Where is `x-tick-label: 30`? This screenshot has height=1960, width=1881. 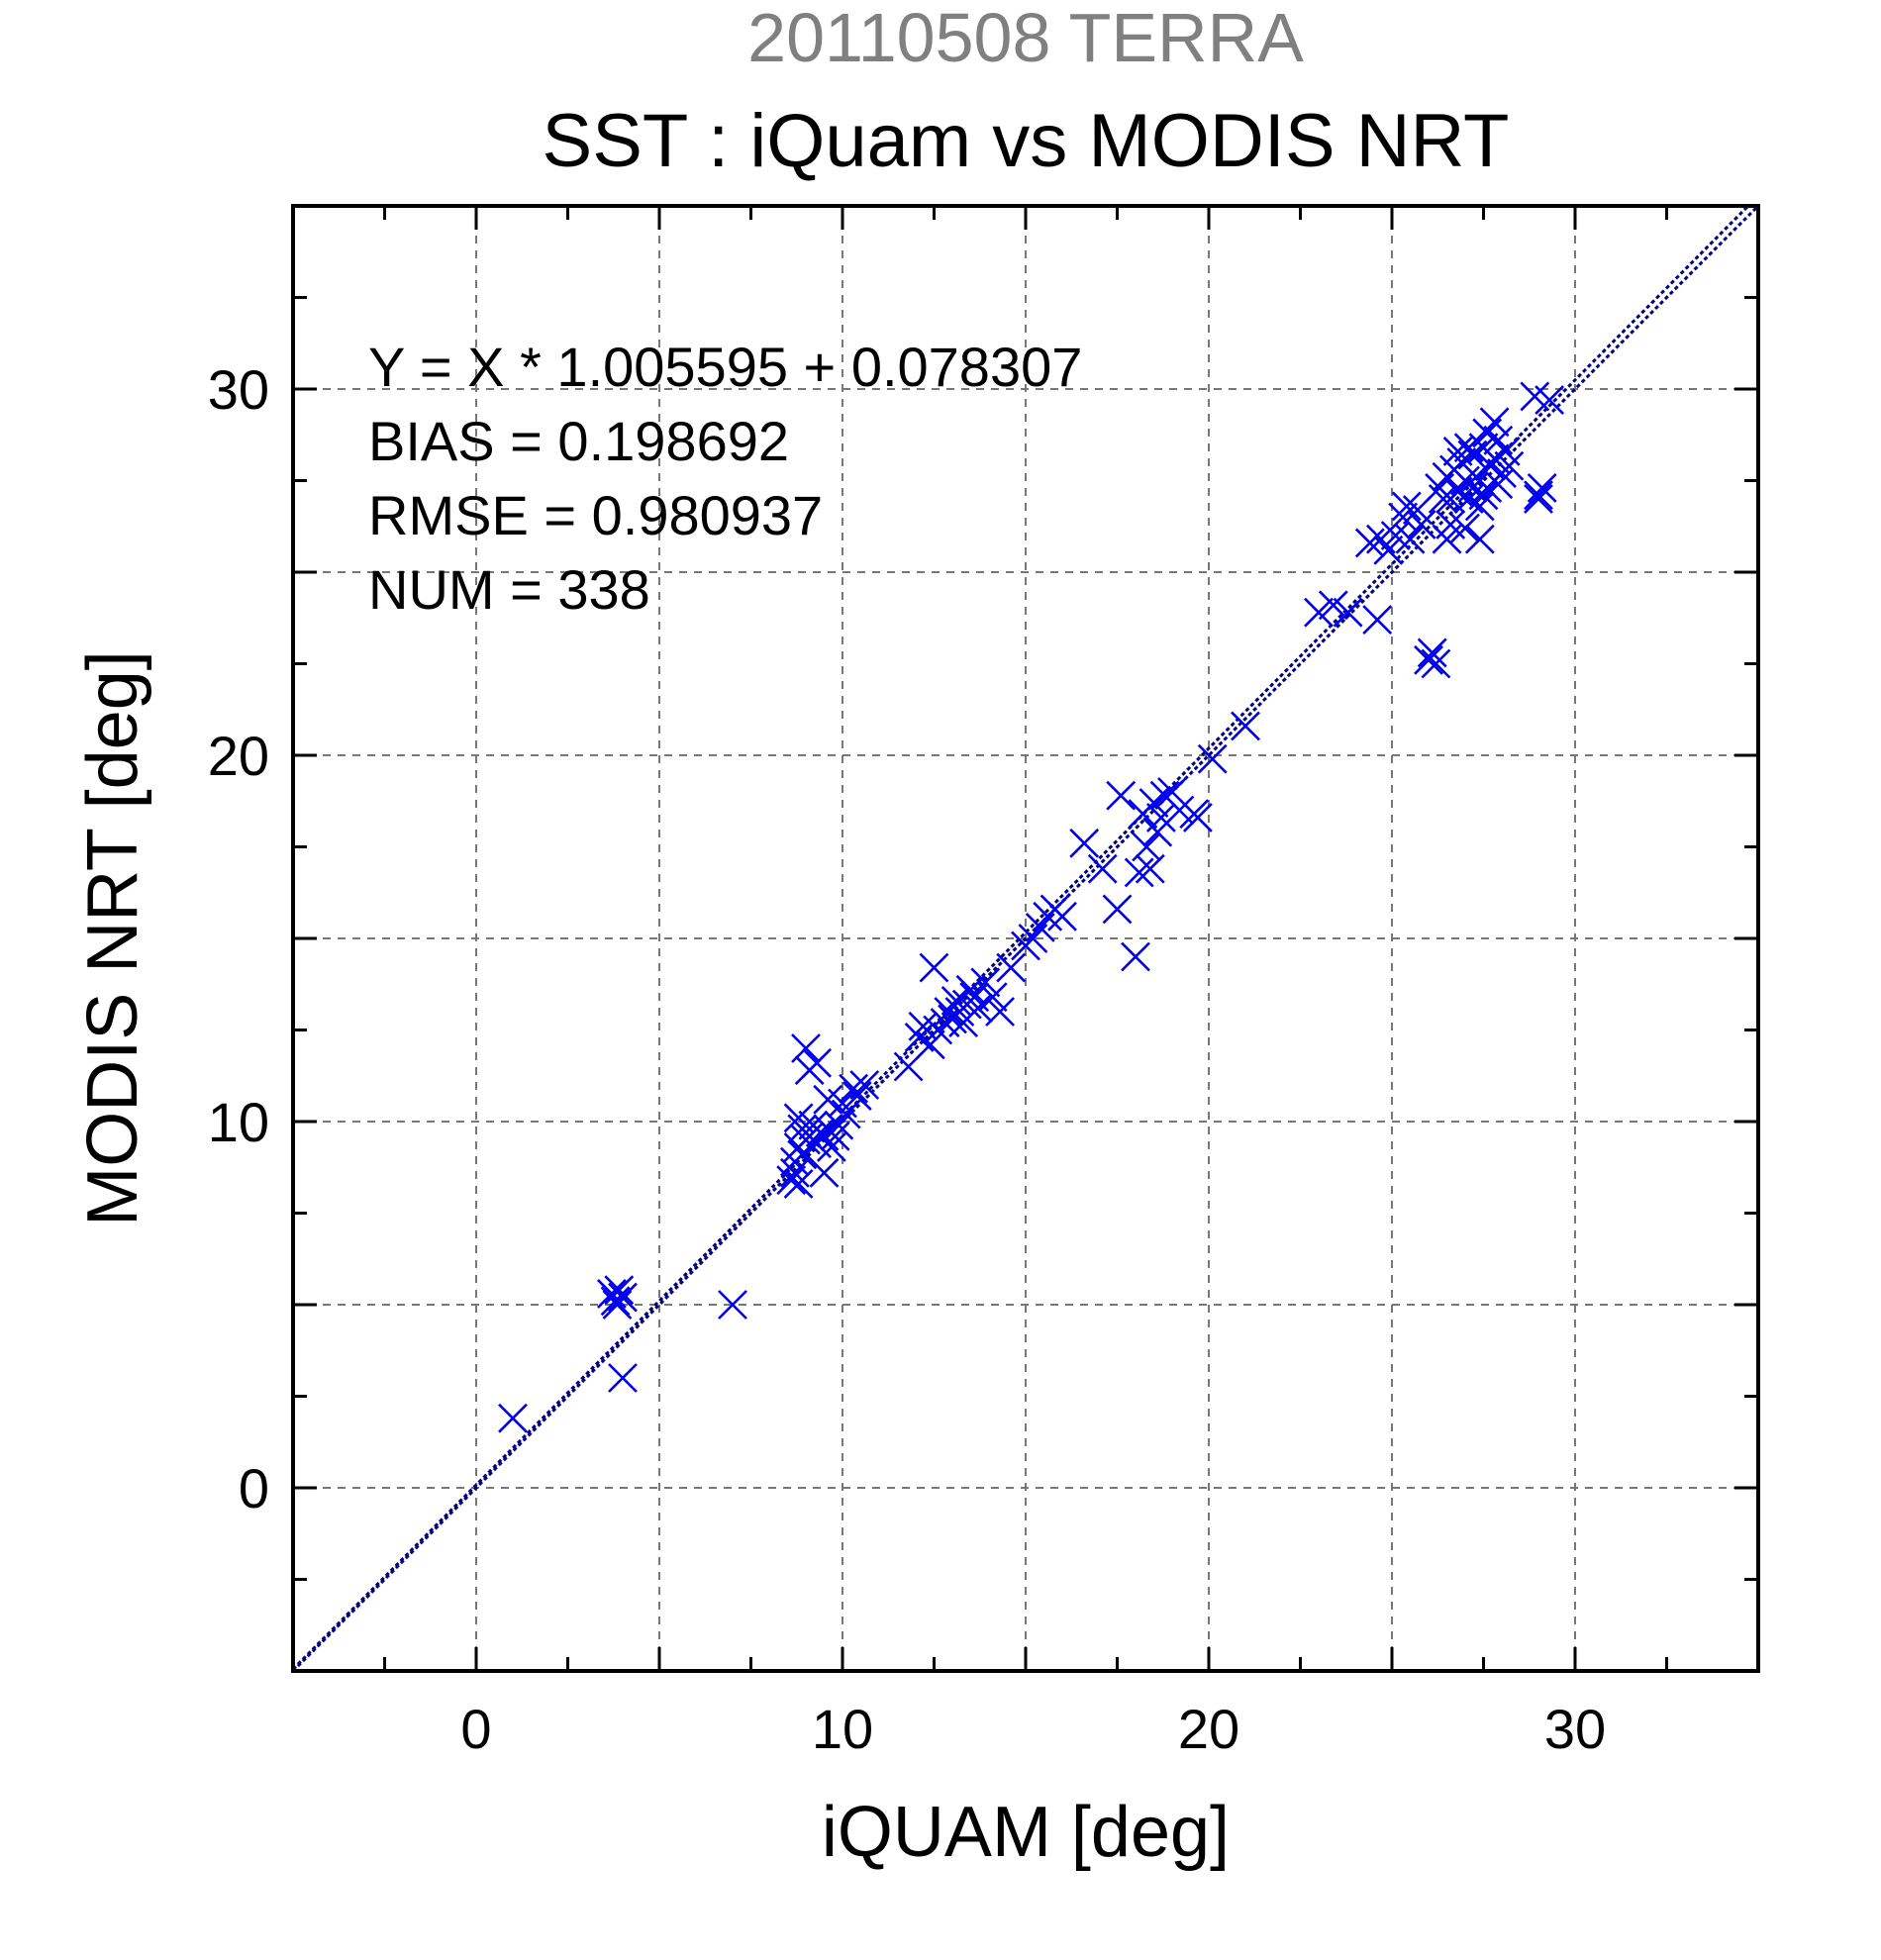
x-tick-label: 30 is located at coordinates (1575, 1729).